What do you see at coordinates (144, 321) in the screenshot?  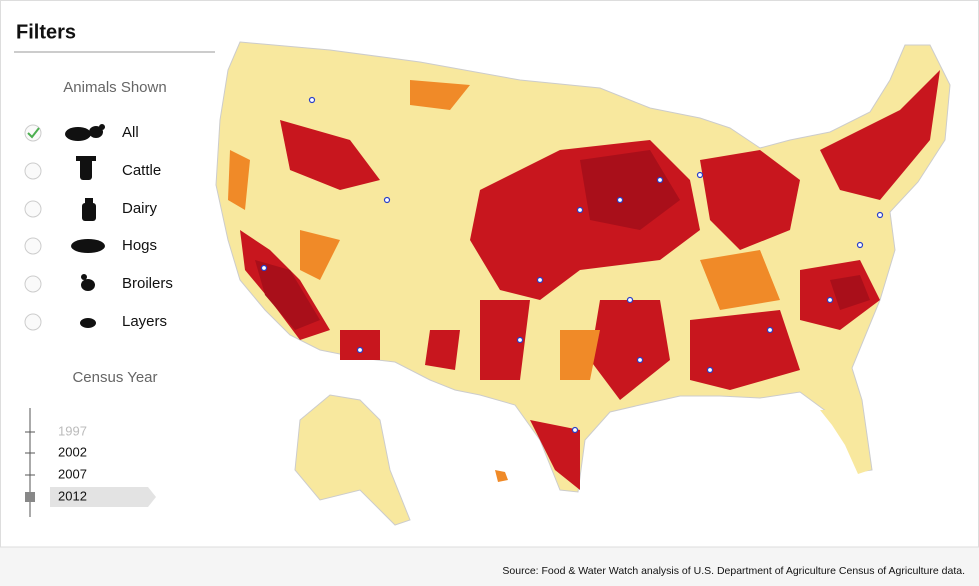 I see `animal-option-label: Layers` at bounding box center [144, 321].